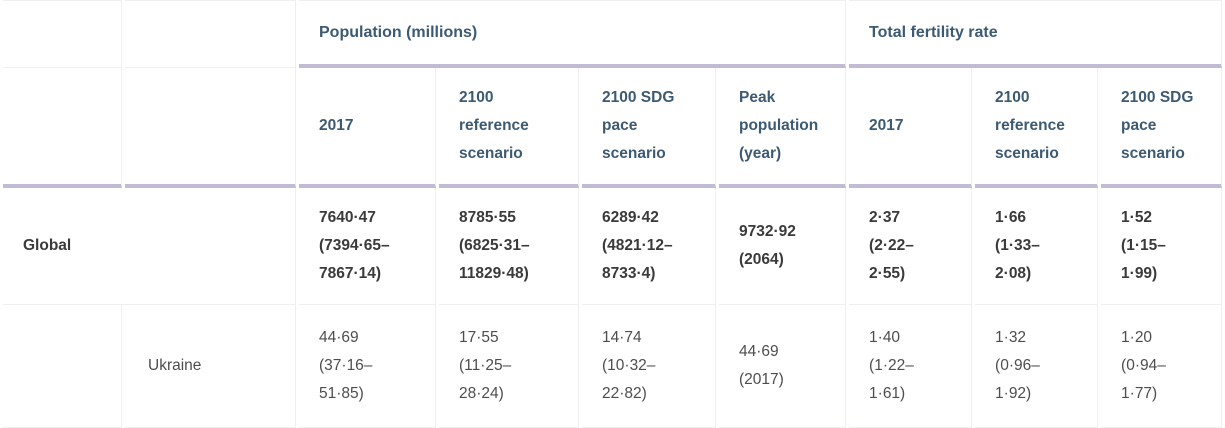 The image size is (1225, 428). I want to click on cell-ukraine-tfr-reference: 1·32 (0·96– 1·92), so click(1037, 366).